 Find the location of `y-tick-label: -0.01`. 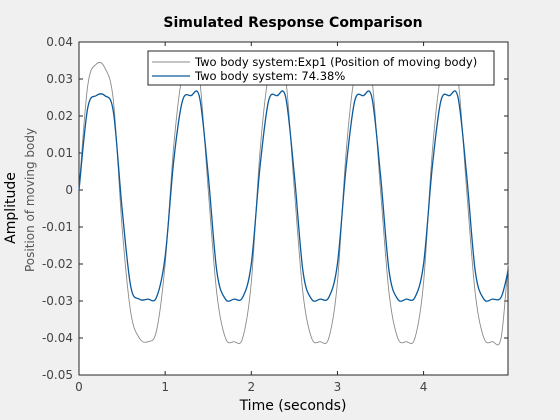

y-tick-label: -0.01 is located at coordinates (57, 227).